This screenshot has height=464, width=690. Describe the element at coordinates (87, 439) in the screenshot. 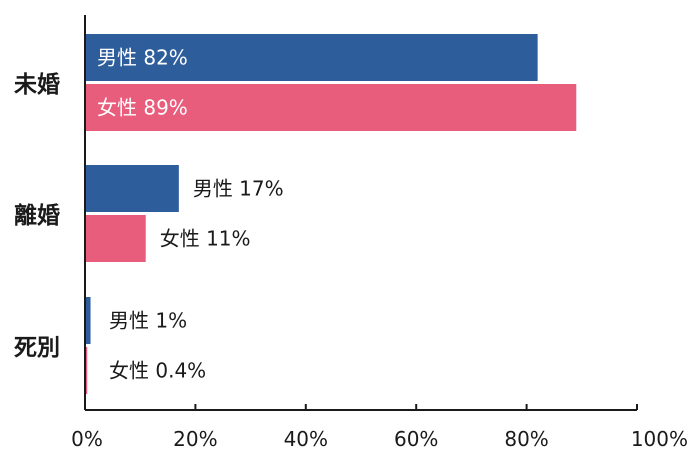

I see `x-tick-label: 0%` at that location.